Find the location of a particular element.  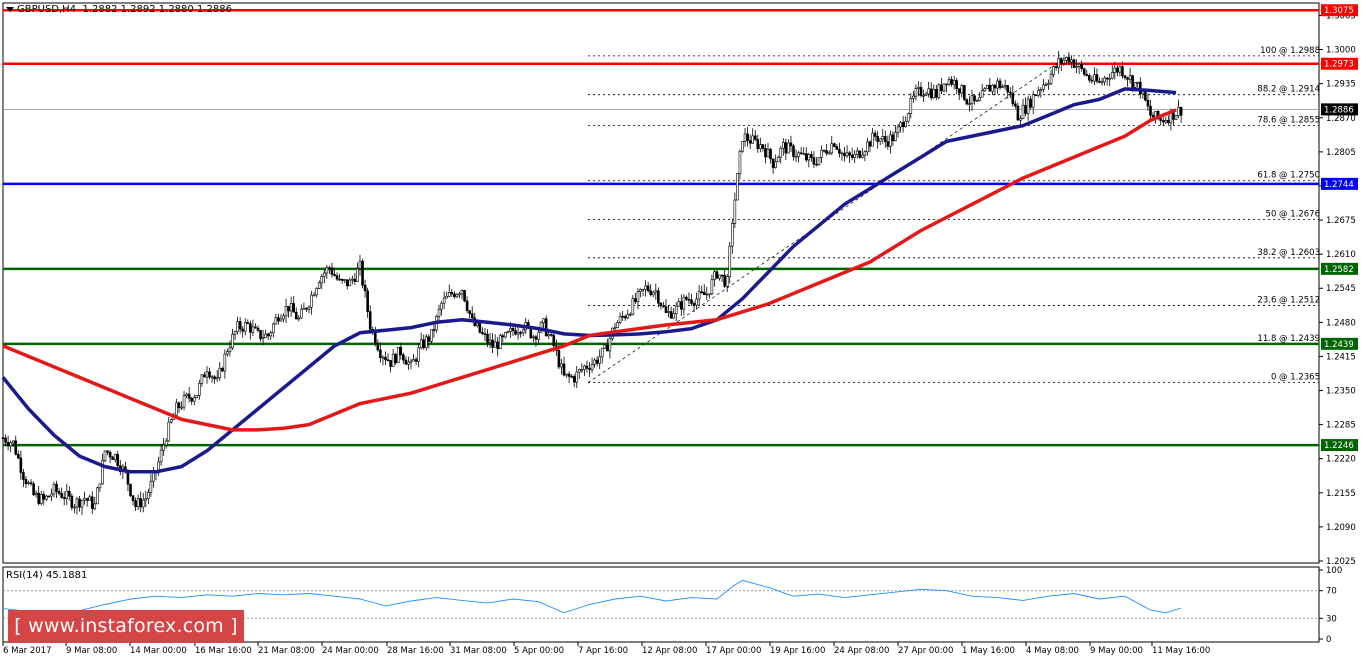

x-tick-label: 17 Apr 00:00 is located at coordinates (733, 651).